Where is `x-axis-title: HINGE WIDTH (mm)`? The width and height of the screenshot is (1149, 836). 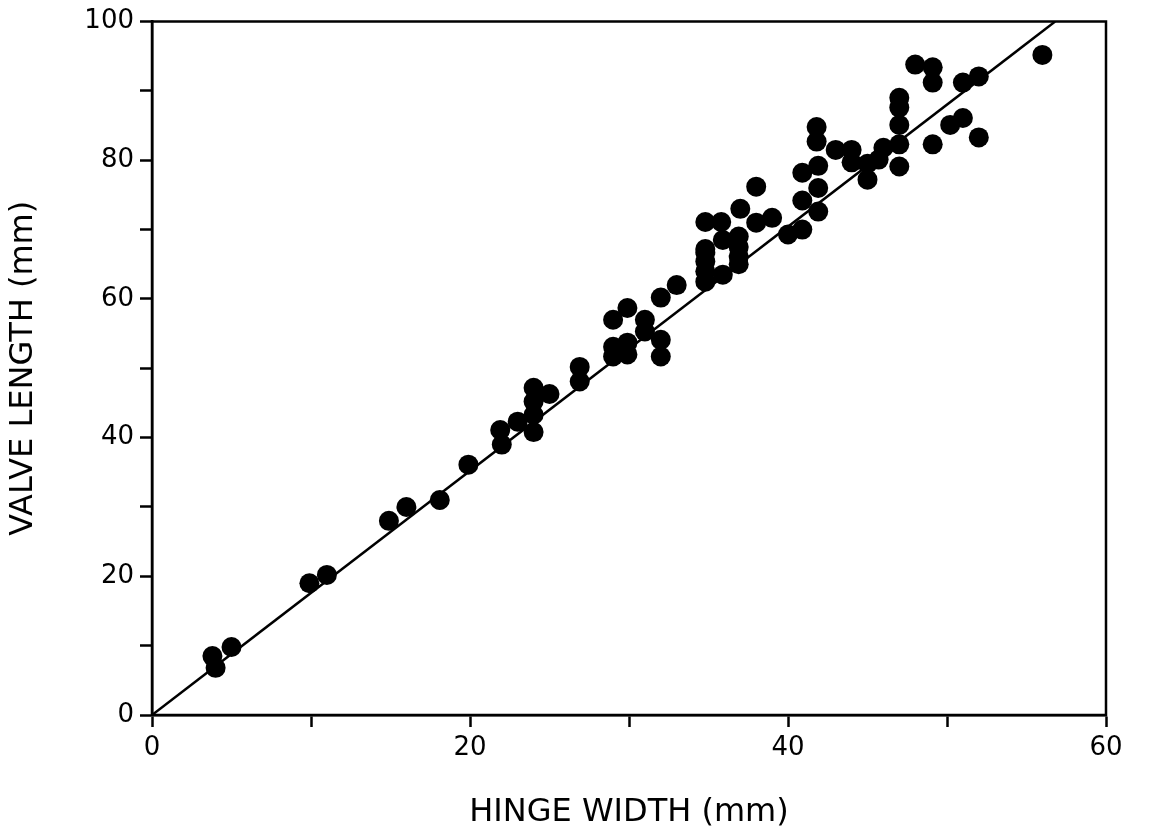 x-axis-title: HINGE WIDTH (mm) is located at coordinates (629, 810).